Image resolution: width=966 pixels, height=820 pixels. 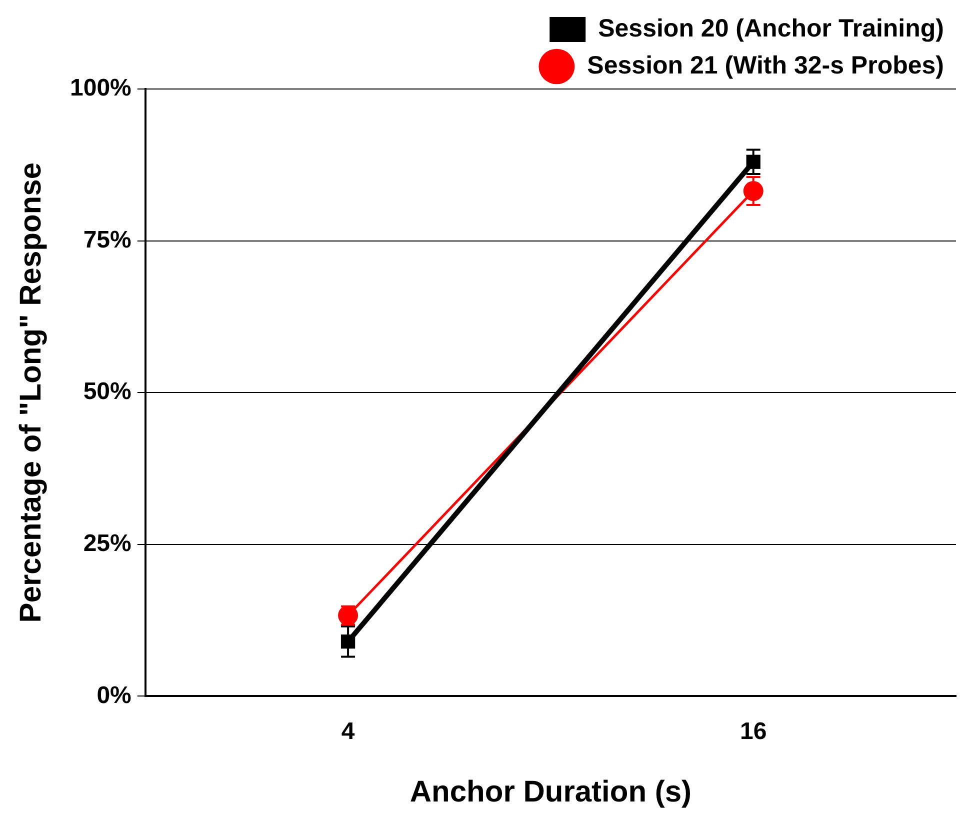 I want to click on legend-label: Session 21 (With 32-s Probes), so click(x=765, y=65).